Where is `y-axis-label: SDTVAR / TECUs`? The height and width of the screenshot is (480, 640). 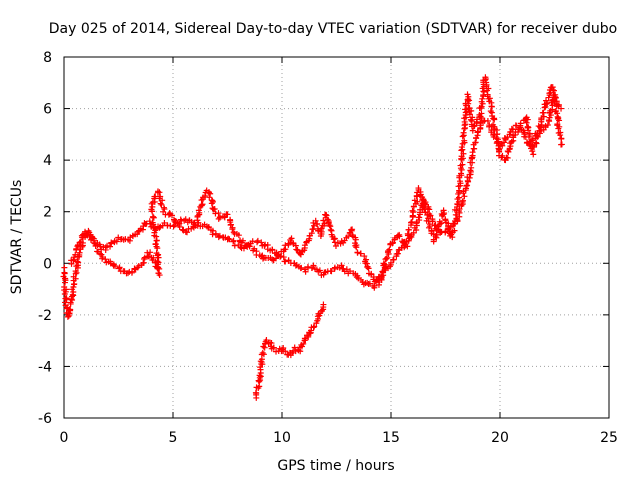
y-axis-label: SDTVAR / TECUs is located at coordinates (17, 237).